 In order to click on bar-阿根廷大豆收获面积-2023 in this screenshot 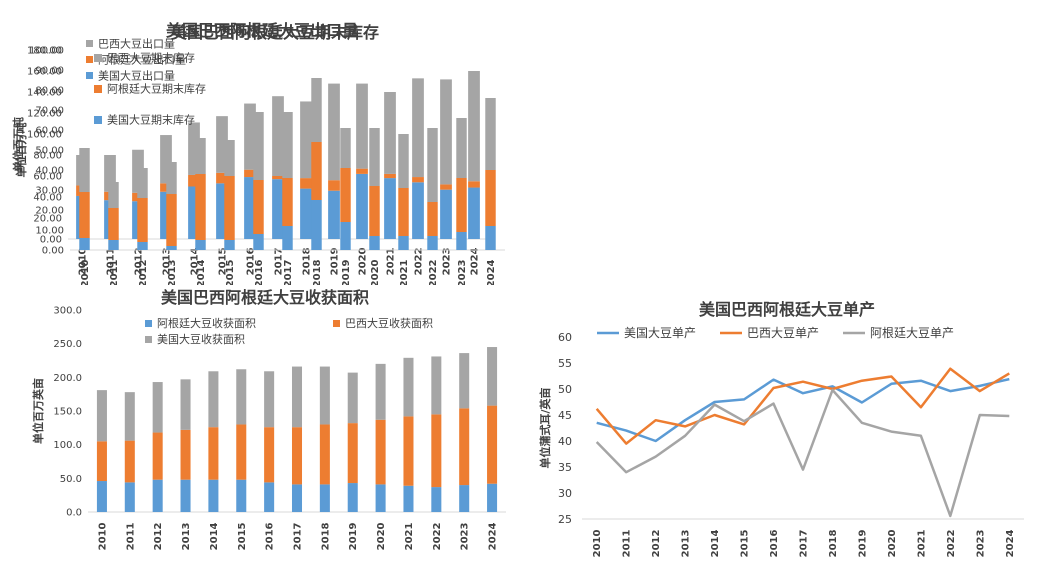, I will do `click(464, 498)`.